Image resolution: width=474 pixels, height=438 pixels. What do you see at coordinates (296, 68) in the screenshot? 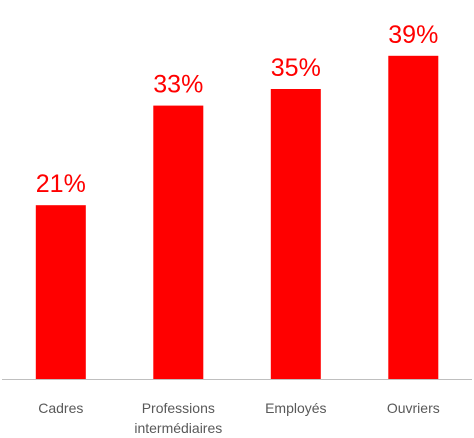
I see `value-label-2: 35%` at bounding box center [296, 68].